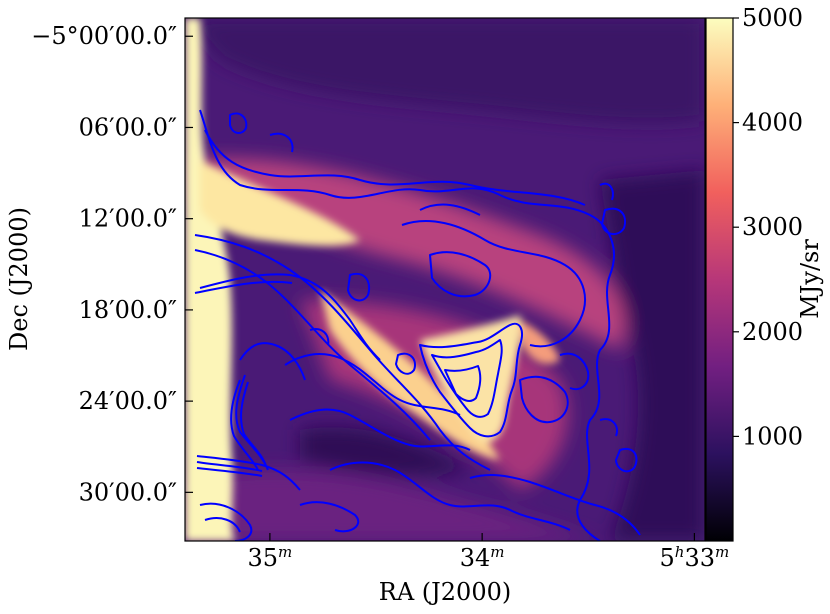 The image size is (830, 614). I want to click on colorbar-tick-label: 3000, so click(772, 227).